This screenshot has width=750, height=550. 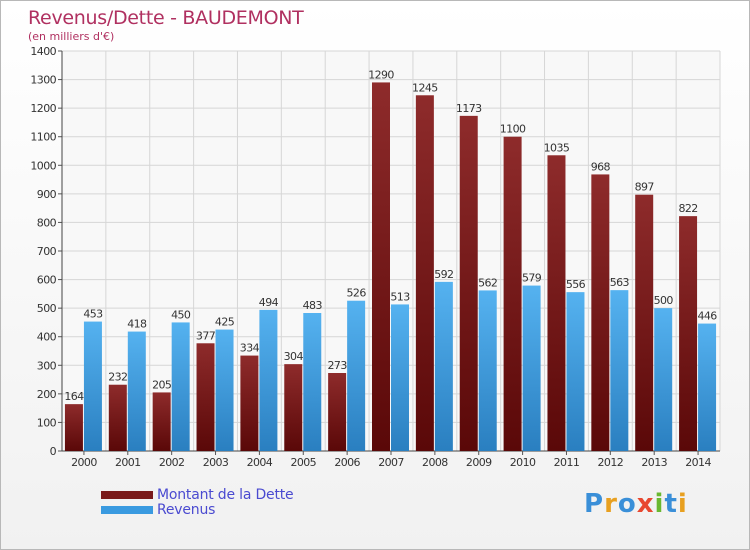 I want to click on logo-letter: P, so click(x=594, y=504).